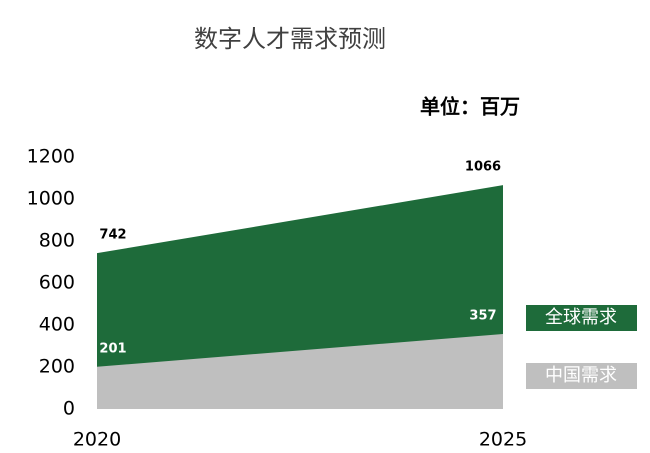  Describe the element at coordinates (470, 107) in the screenshot. I see `unit-label: 单位：百万` at that location.